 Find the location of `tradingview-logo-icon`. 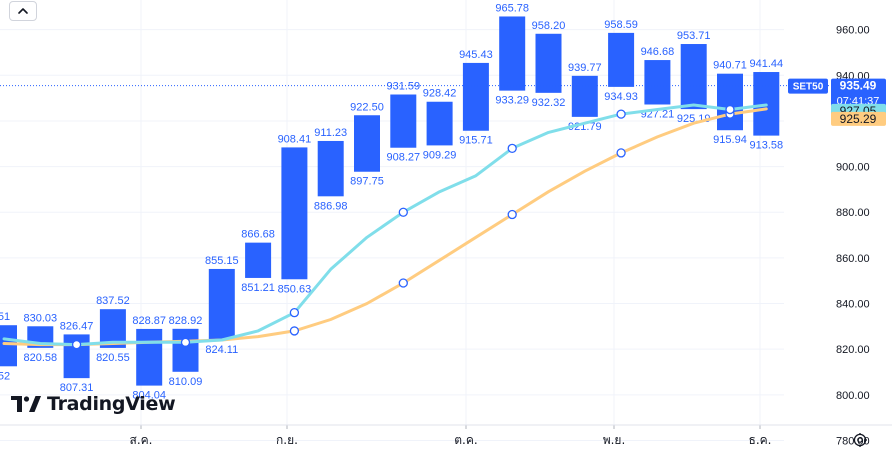

tradingview-logo-icon is located at coordinates (26, 404).